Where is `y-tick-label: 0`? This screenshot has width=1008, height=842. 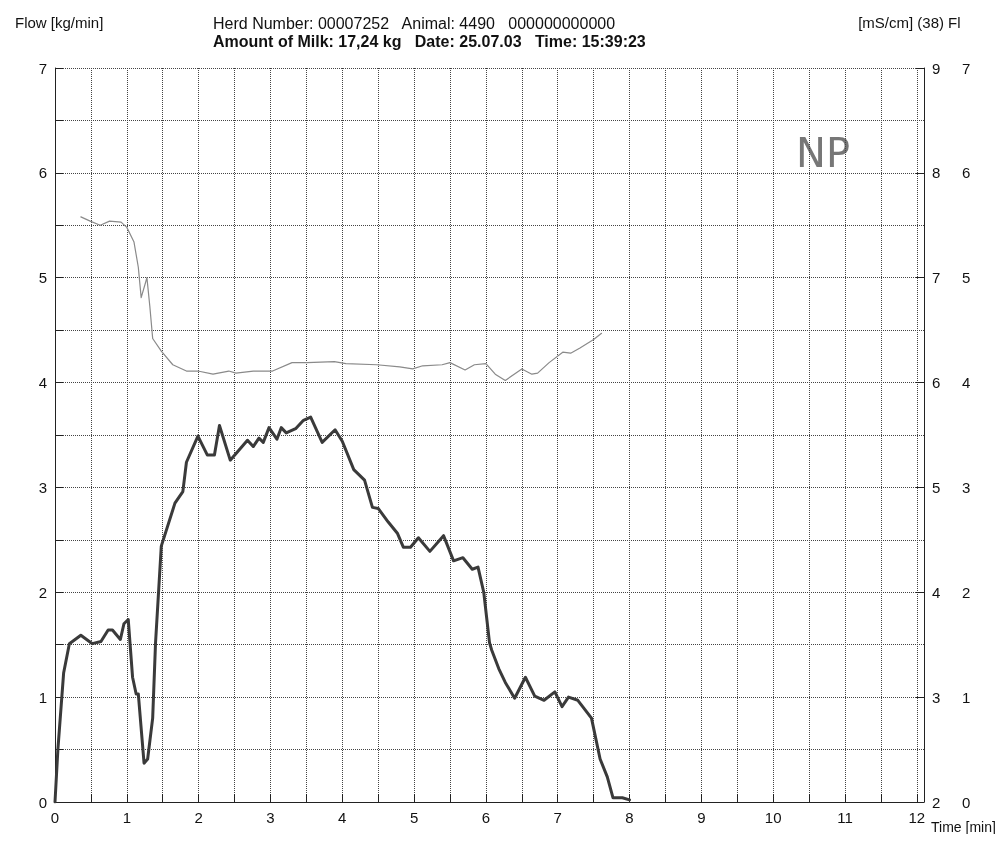
y-tick-label: 0 is located at coordinates (42, 802).